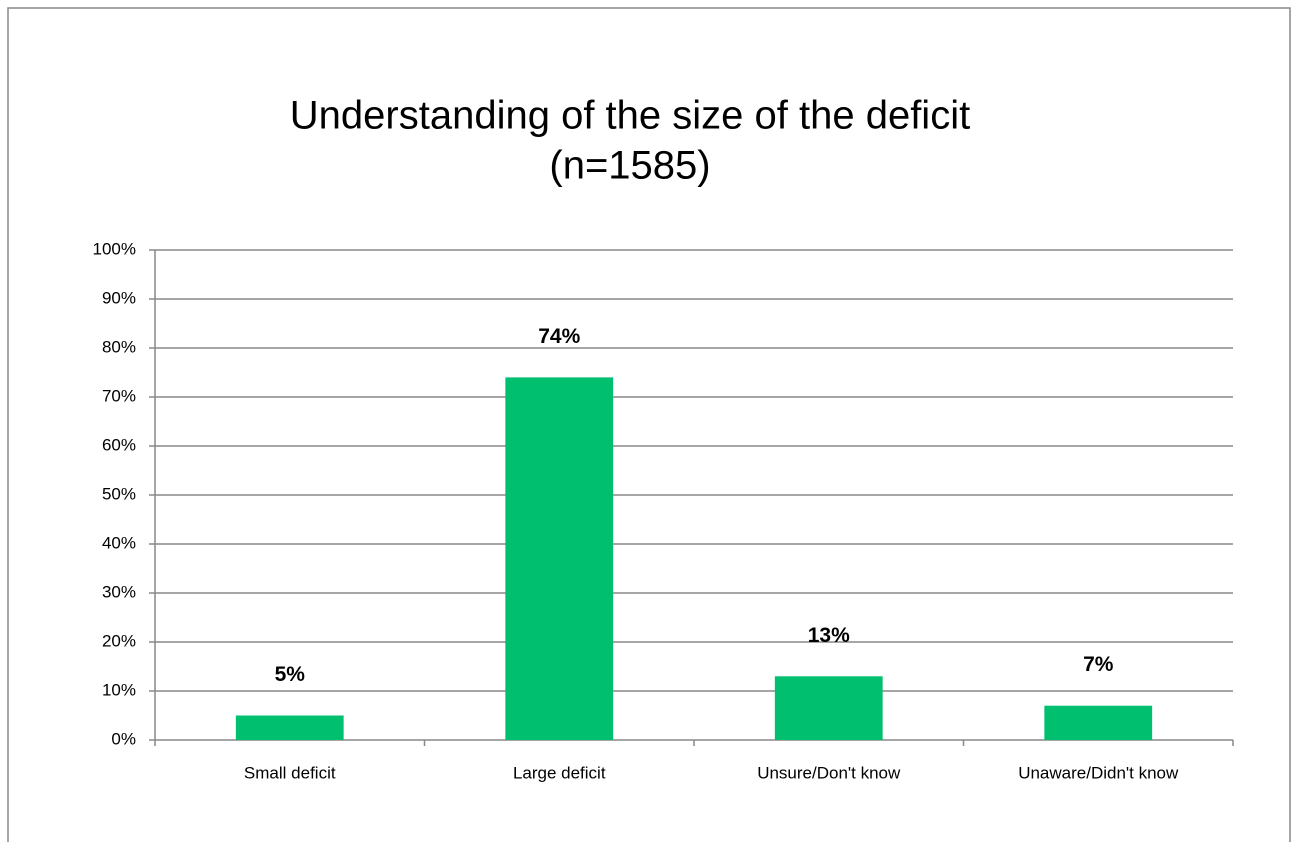 This screenshot has width=1296, height=842. Describe the element at coordinates (559, 772) in the screenshot. I see `x-tick-label: Large deficit` at that location.